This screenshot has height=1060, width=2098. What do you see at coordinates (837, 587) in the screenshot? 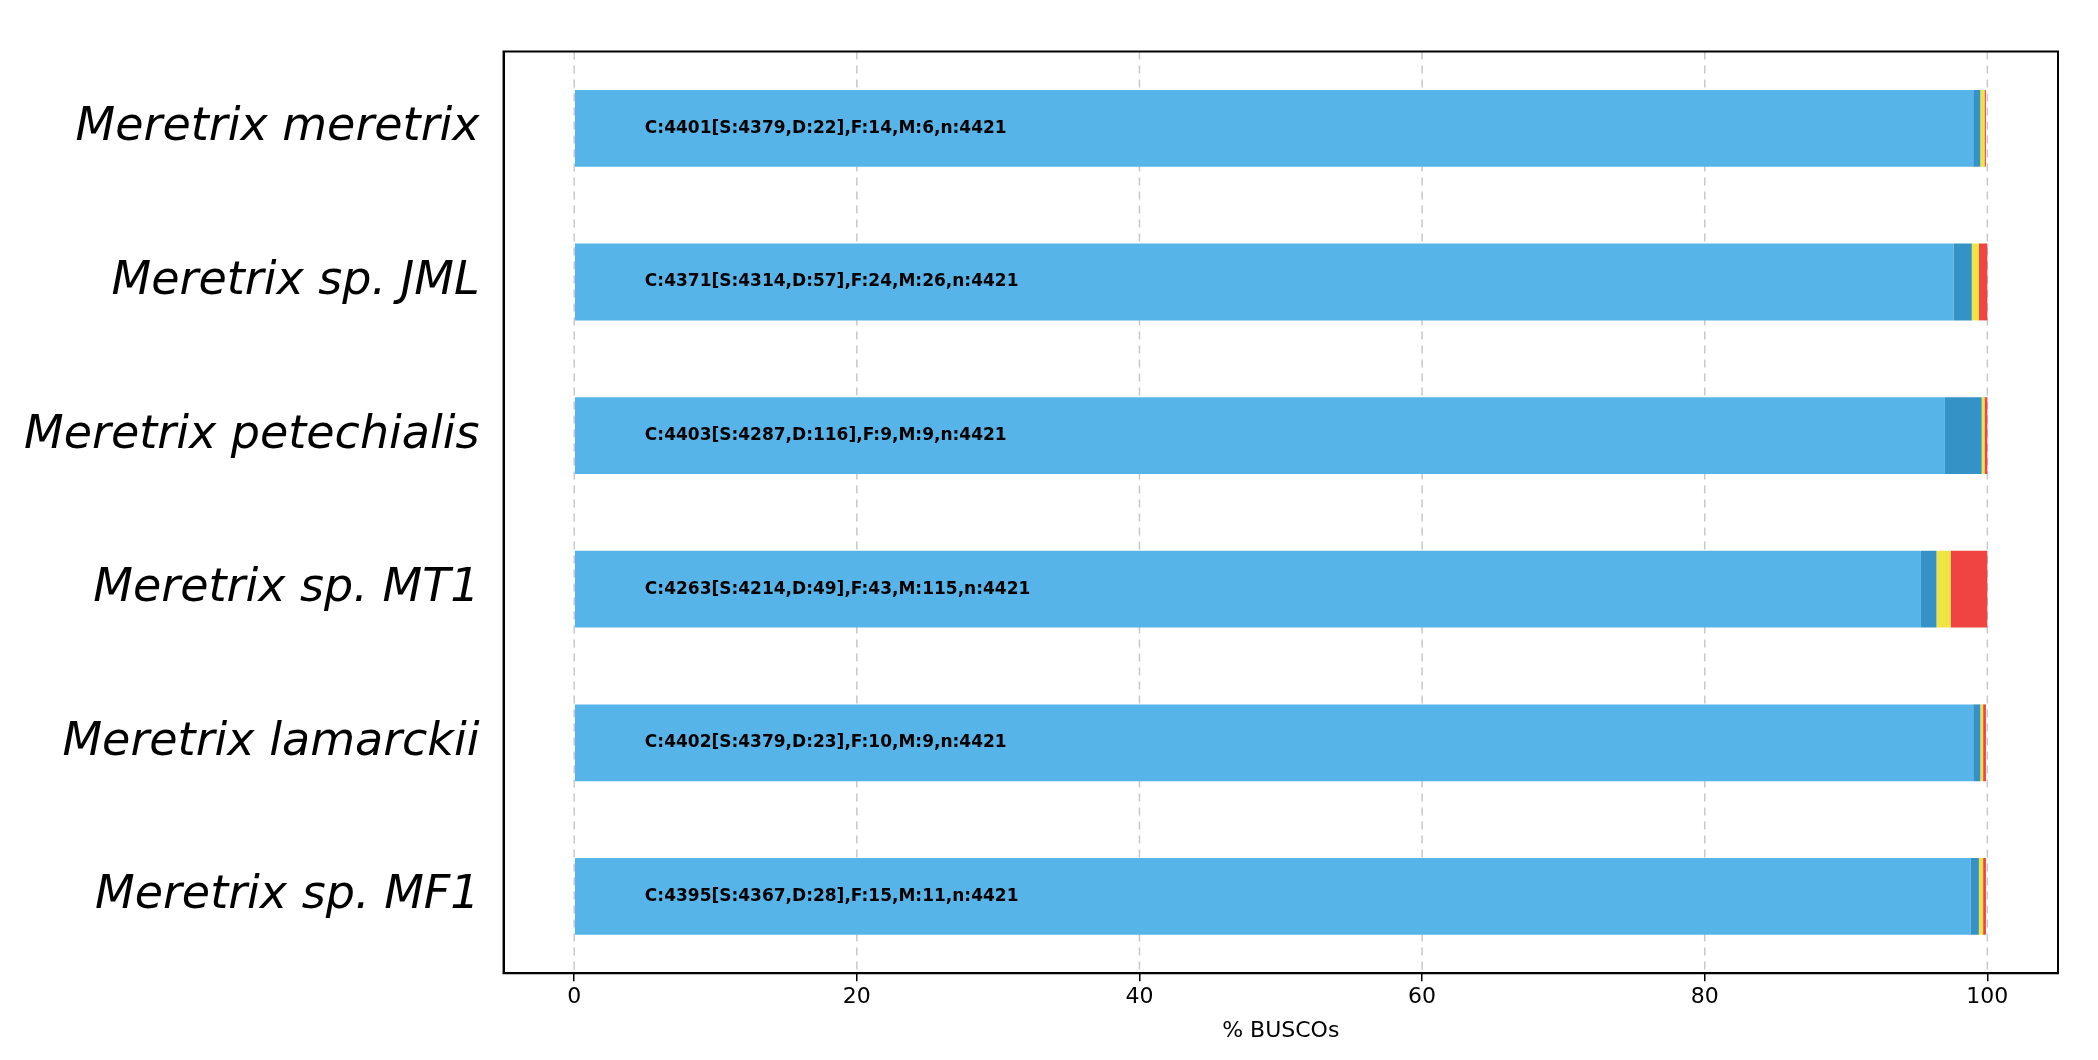
I see `annotation: C:4263[S:4214,D:49],F:43,M:115,n:4421` at bounding box center [837, 587].